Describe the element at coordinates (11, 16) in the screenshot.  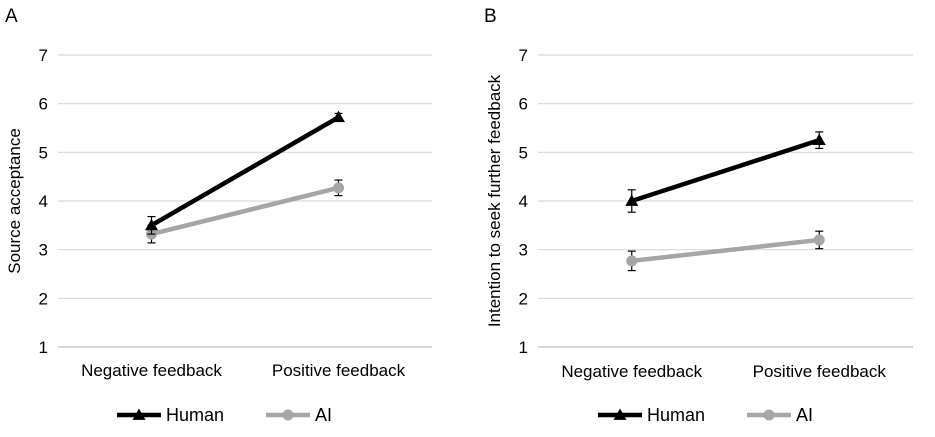
I see `panel-letter: A` at that location.